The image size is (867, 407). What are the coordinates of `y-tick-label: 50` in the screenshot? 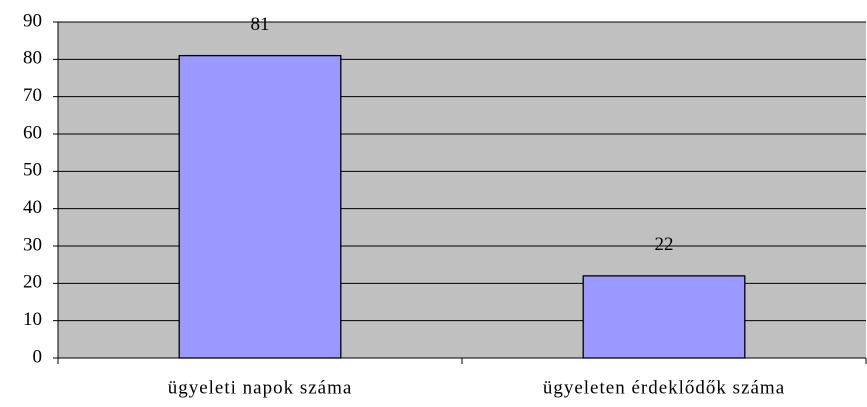 It's located at (32, 170).